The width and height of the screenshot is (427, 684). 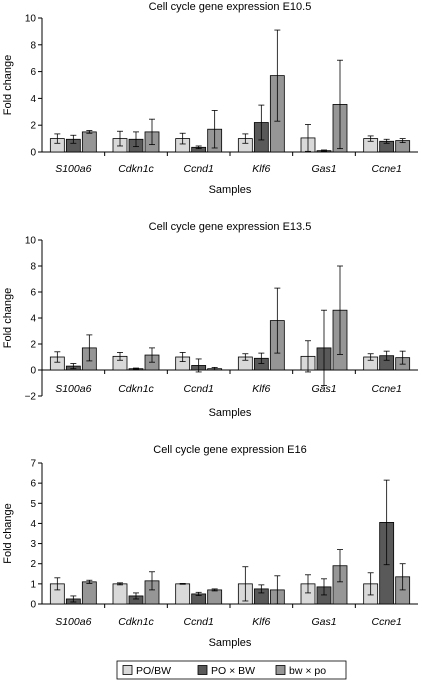 What do you see at coordinates (31, 397) in the screenshot?
I see `y-tick-label: −2` at bounding box center [31, 397].